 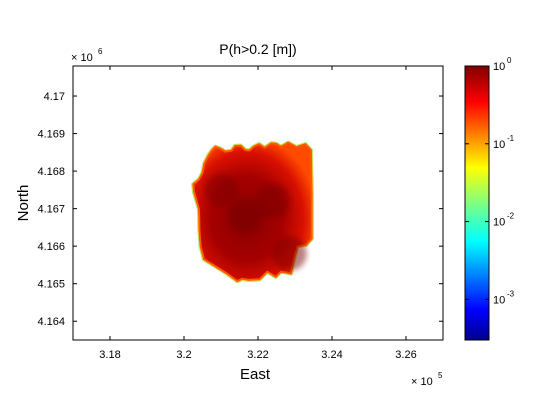 I want to click on y-tick-label: 4.166, so click(x=51, y=247).